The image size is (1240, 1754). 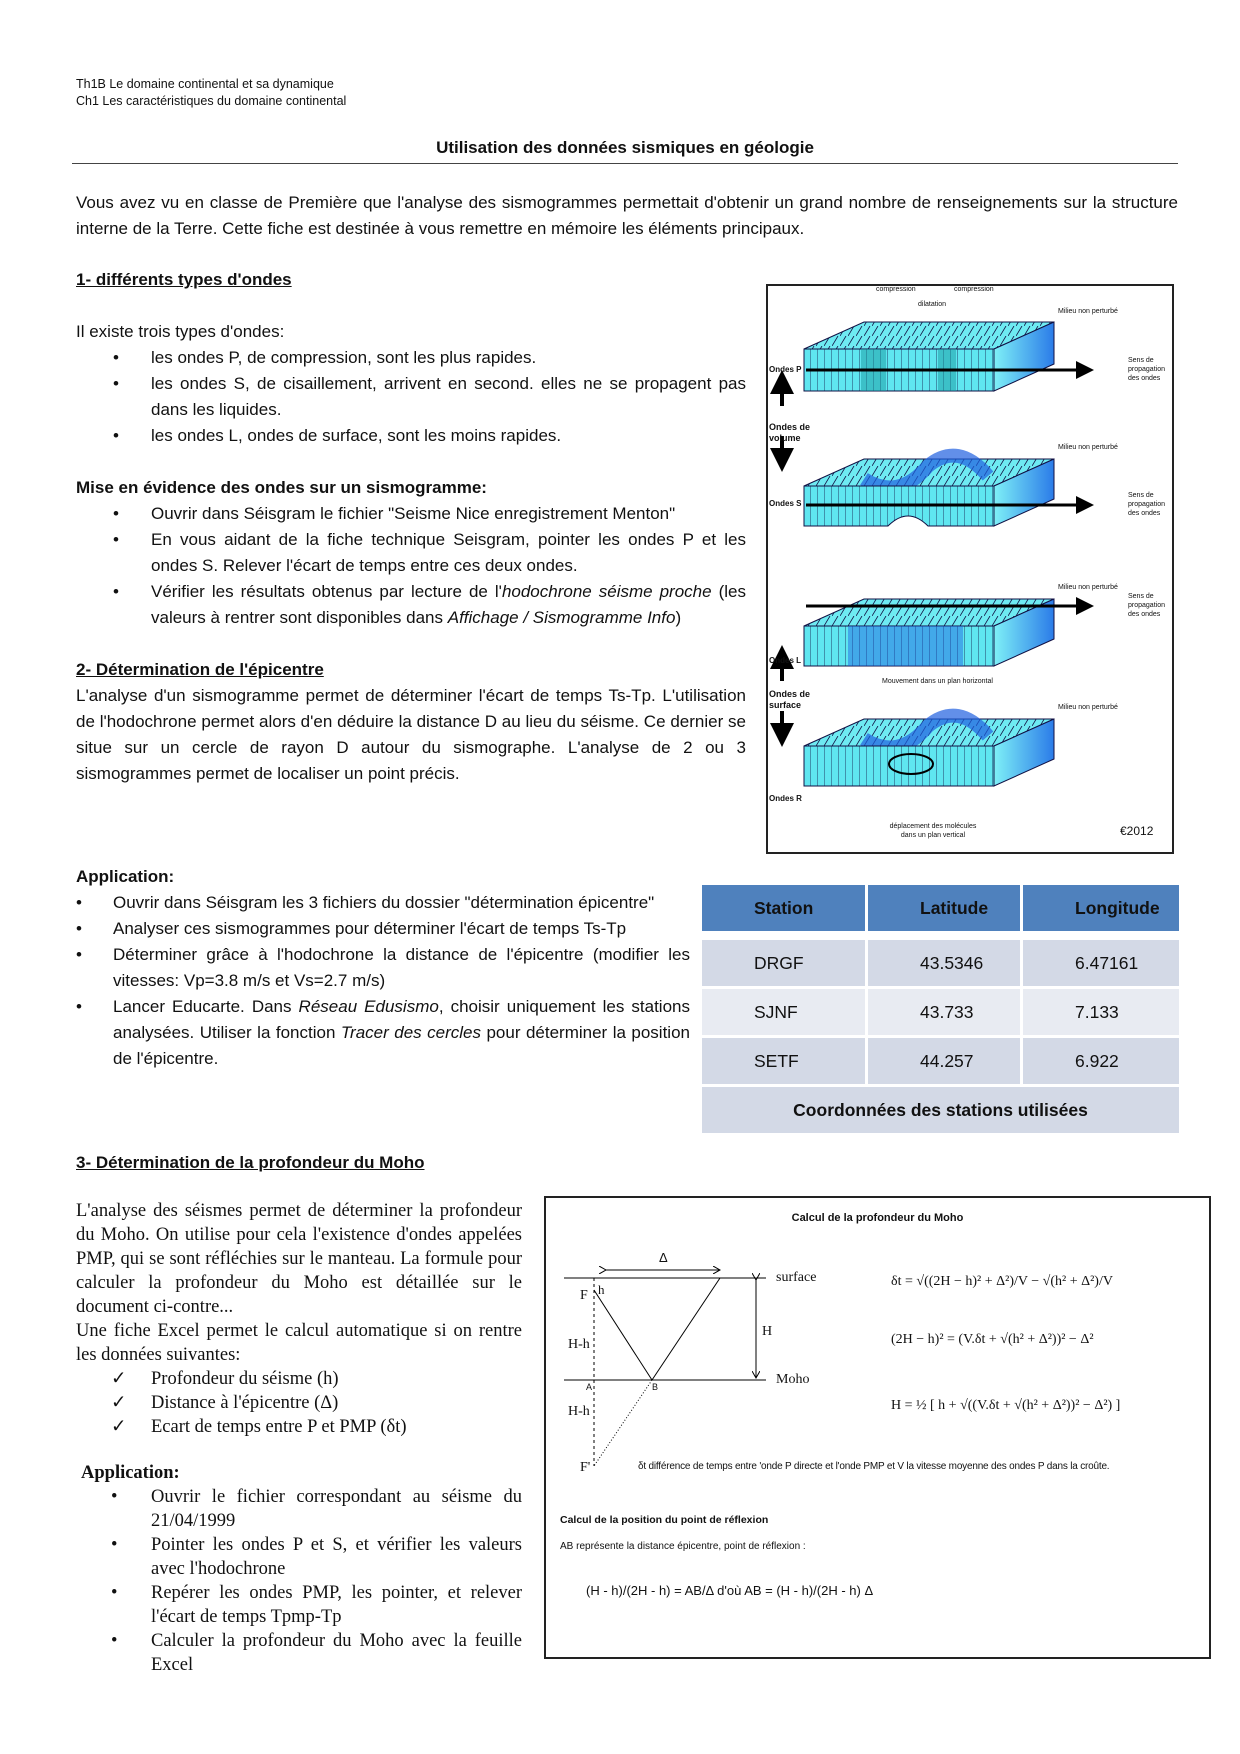 What do you see at coordinates (206, 1006) in the screenshot?
I see `list-item-text: Lancer Educarte. Dans` at bounding box center [206, 1006].